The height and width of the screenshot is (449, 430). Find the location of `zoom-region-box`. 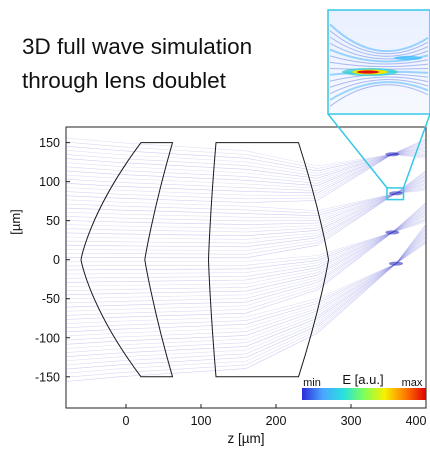

zoom-region-box is located at coordinates (395, 194).